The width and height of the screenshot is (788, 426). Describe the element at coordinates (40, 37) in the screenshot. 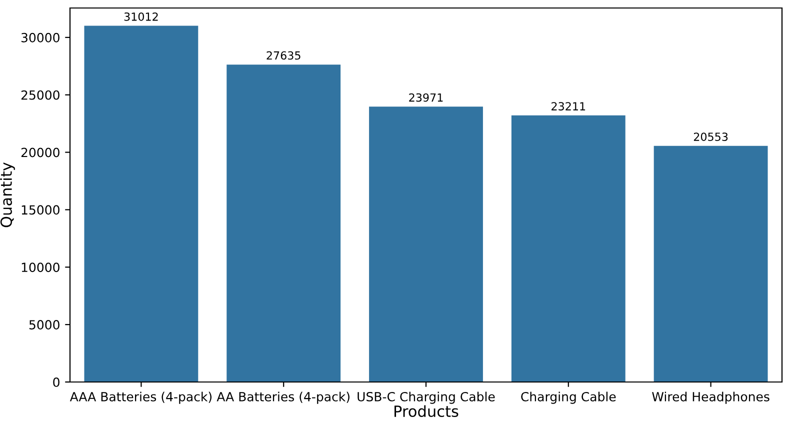

I see `y-tick-label: 30000` at that location.